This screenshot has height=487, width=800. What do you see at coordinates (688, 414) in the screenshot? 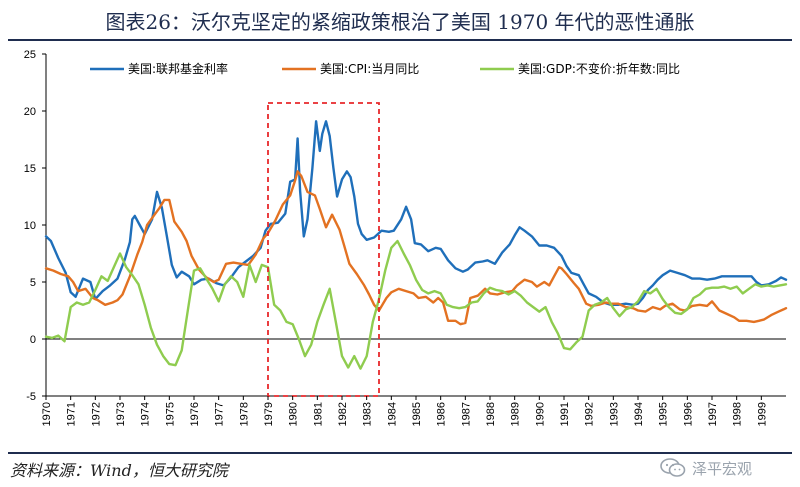
I see `x-tick-label: 1996` at bounding box center [688, 414].